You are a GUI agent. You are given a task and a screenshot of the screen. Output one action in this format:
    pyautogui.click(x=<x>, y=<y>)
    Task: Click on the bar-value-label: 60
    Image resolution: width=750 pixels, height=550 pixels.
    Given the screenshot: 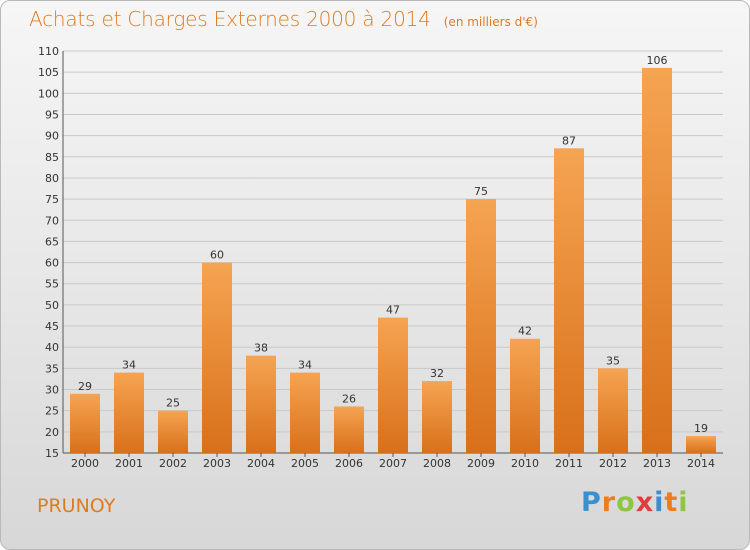 What is the action you would take?
    pyautogui.click(x=217, y=255)
    